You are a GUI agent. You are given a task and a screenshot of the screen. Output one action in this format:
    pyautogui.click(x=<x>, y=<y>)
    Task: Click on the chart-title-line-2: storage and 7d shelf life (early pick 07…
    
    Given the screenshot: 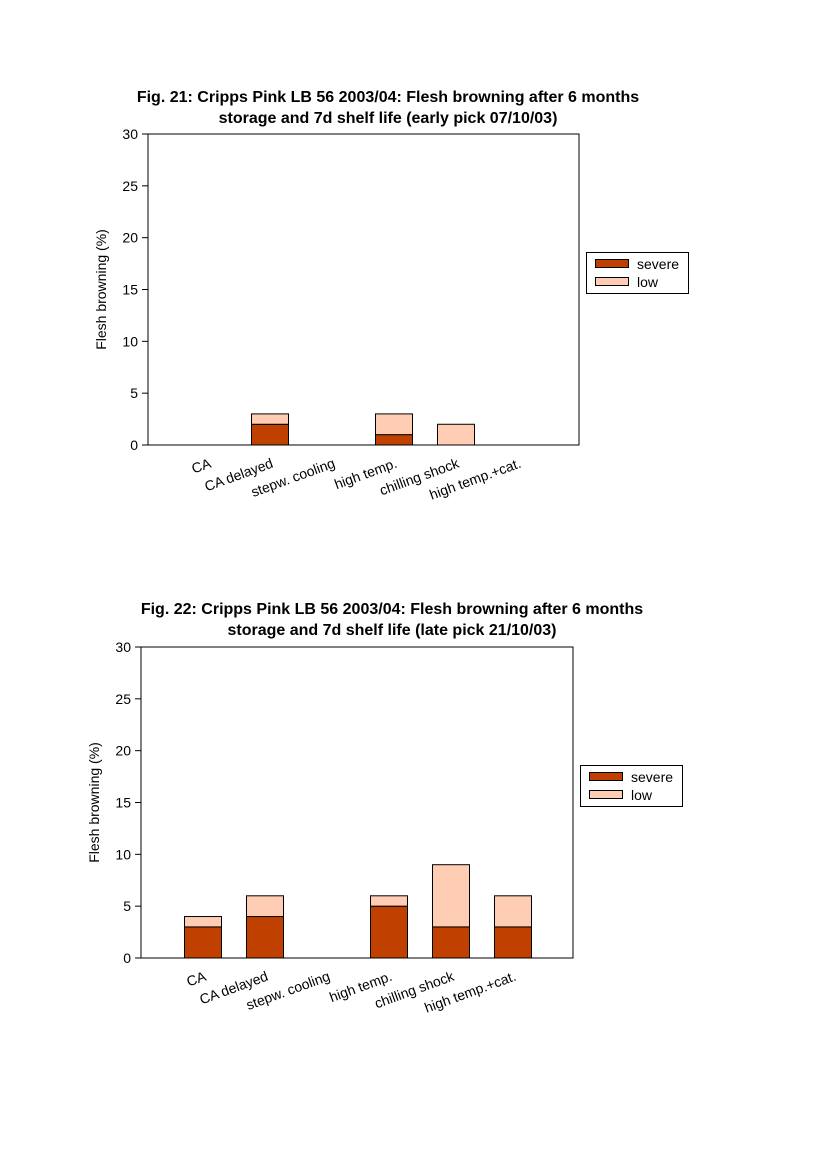 What is the action you would take?
    pyautogui.click(x=388, y=118)
    